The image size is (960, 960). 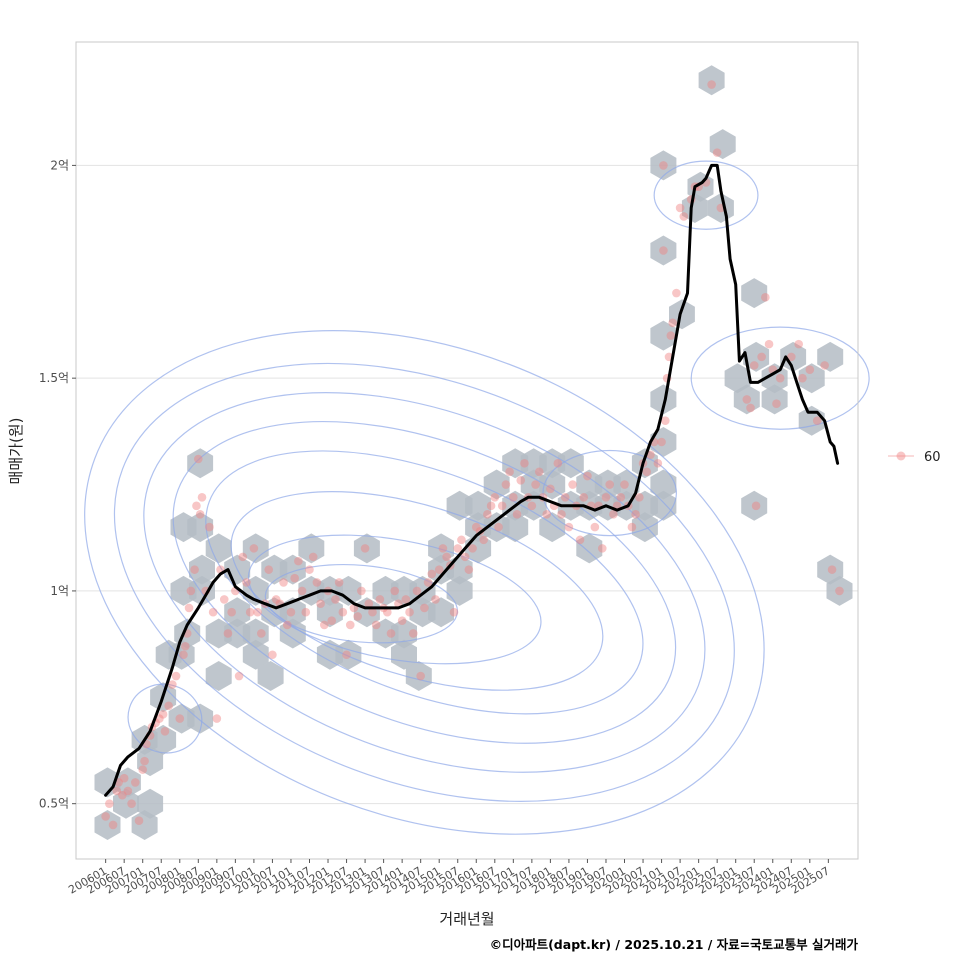 What do you see at coordinates (901, 456) in the screenshot?
I see `legend-key-point` at bounding box center [901, 456].